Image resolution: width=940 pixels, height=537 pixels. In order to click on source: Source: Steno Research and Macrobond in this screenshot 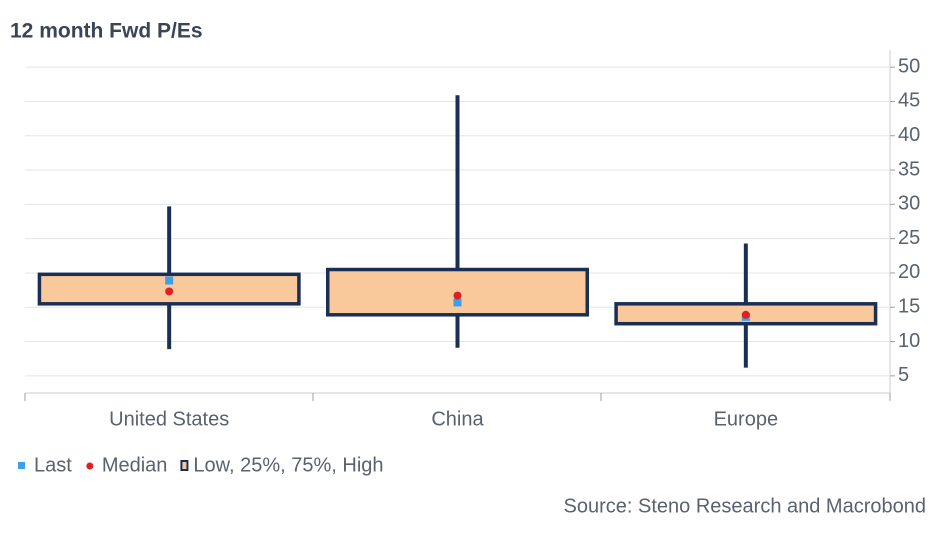, I will do `click(745, 506)`.